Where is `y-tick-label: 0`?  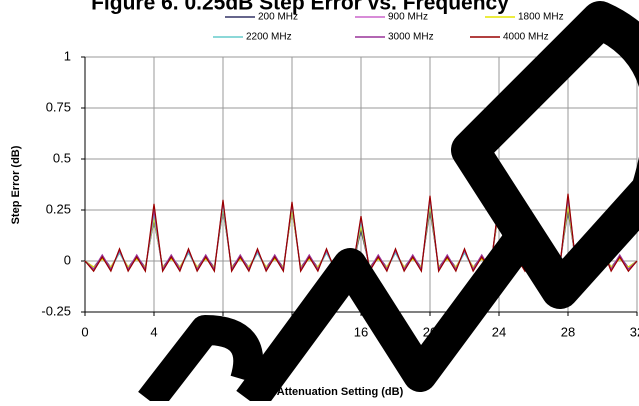
y-tick-label: 0 is located at coordinates (67, 259).